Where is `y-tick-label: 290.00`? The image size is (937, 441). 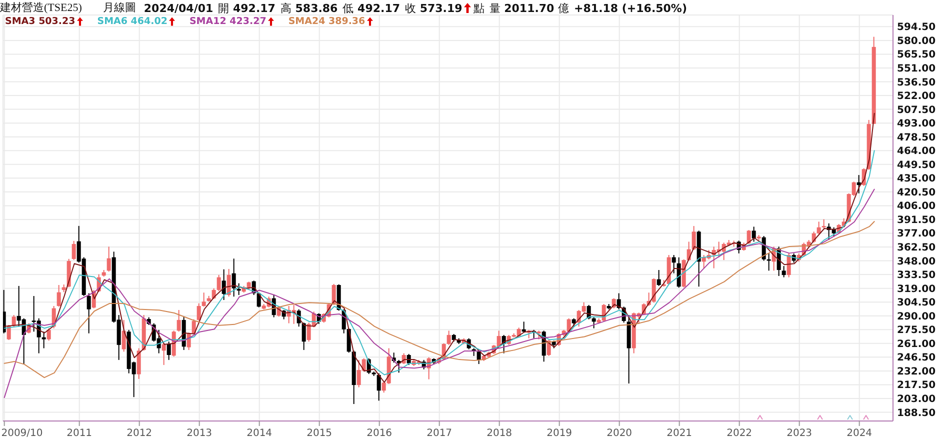
y-tick-label: 290.00 is located at coordinates (916, 316).